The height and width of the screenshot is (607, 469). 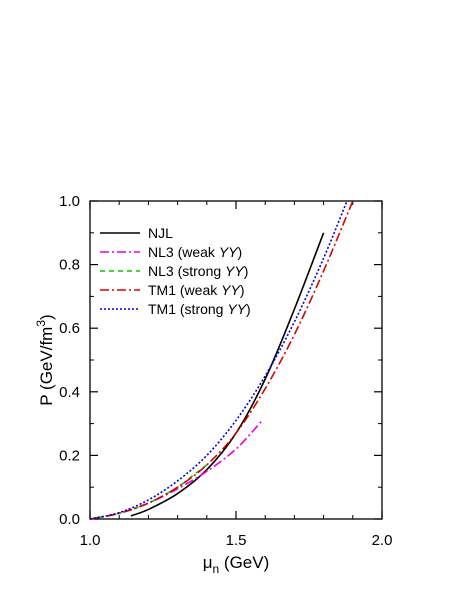 I want to click on y-tick-label: 0.8, so click(x=69, y=265).